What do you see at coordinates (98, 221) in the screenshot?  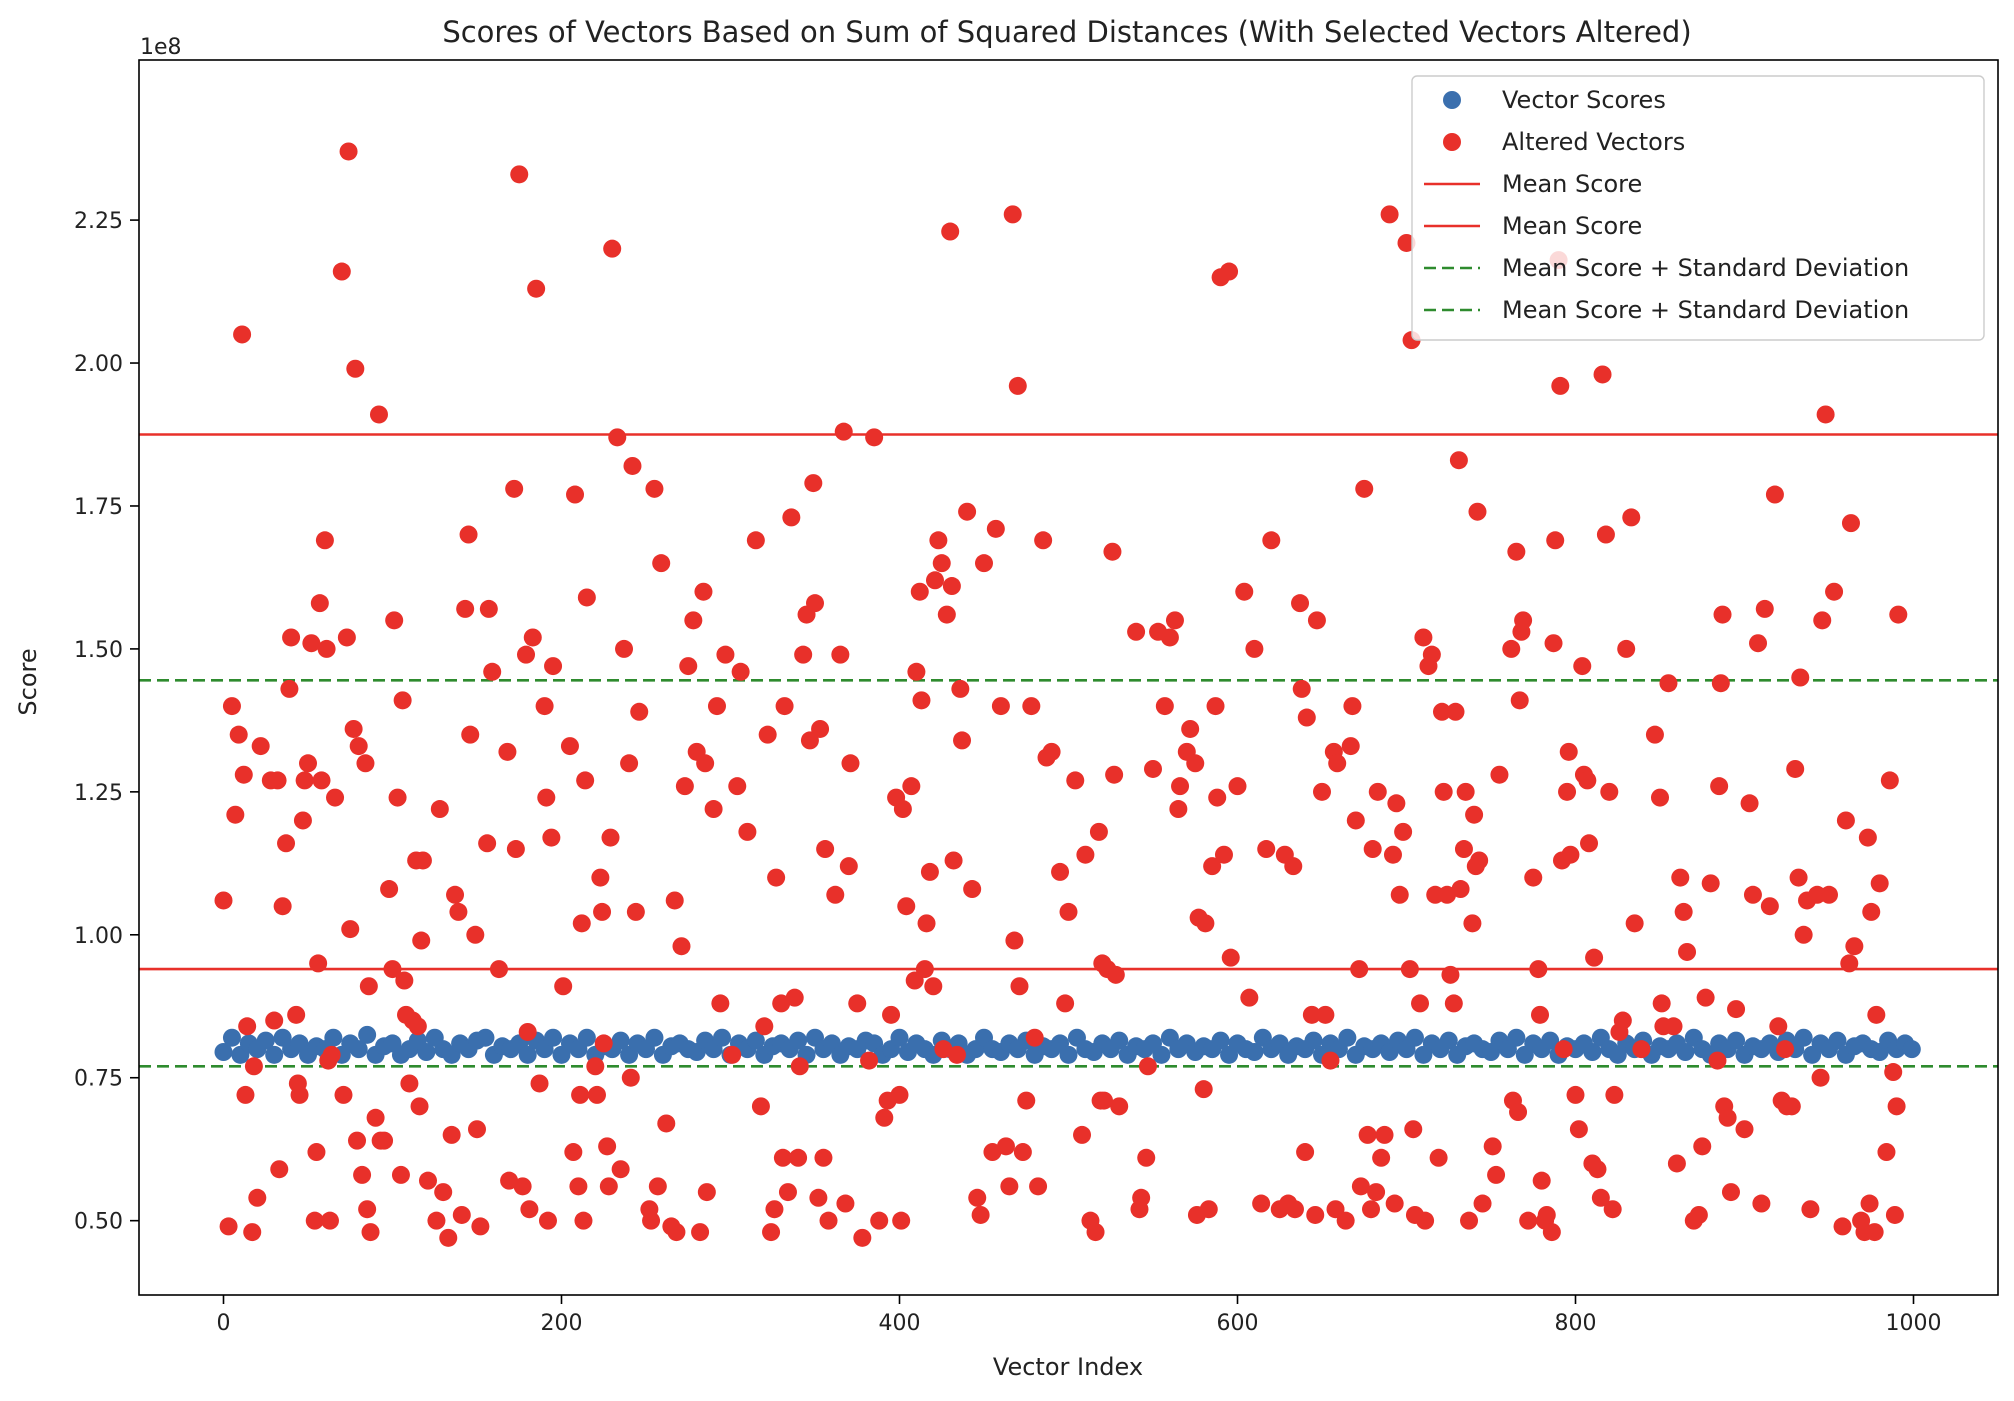 I see `y-tick-label: 2.25` at bounding box center [98, 221].